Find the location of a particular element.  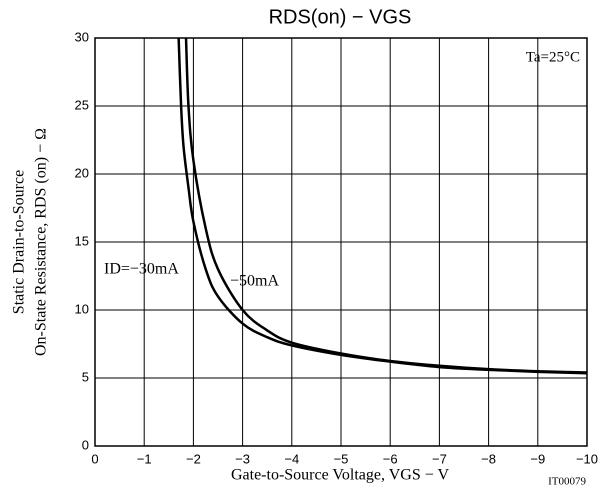

series-label: −50mA is located at coordinates (254, 281).